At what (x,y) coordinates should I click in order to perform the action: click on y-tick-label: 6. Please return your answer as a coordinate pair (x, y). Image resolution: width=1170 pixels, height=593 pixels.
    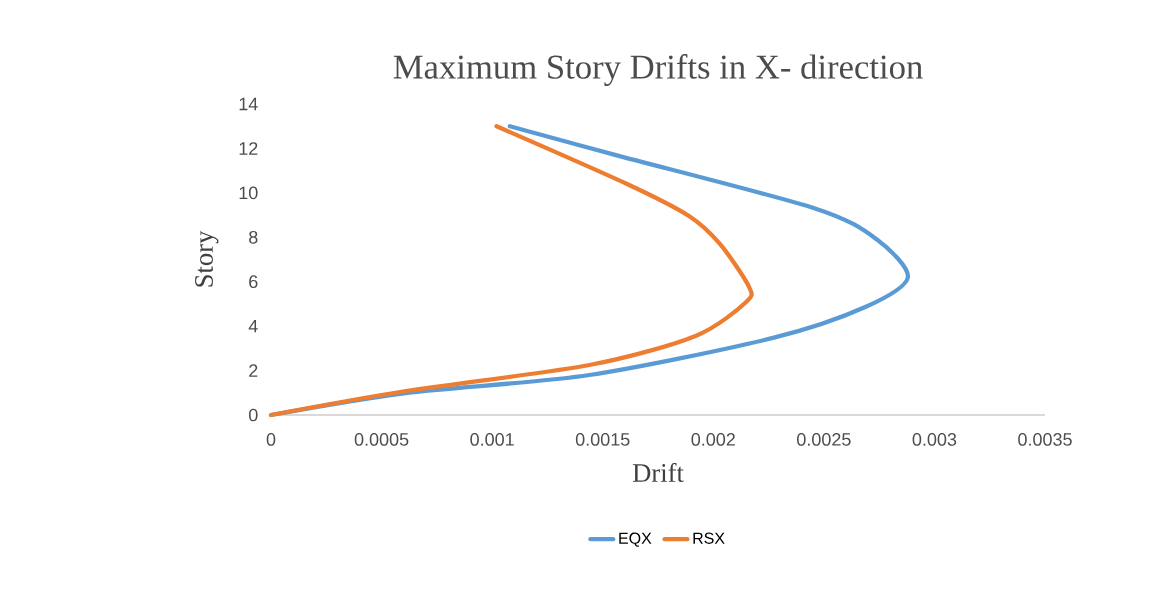
    Looking at the image, I should click on (253, 282).